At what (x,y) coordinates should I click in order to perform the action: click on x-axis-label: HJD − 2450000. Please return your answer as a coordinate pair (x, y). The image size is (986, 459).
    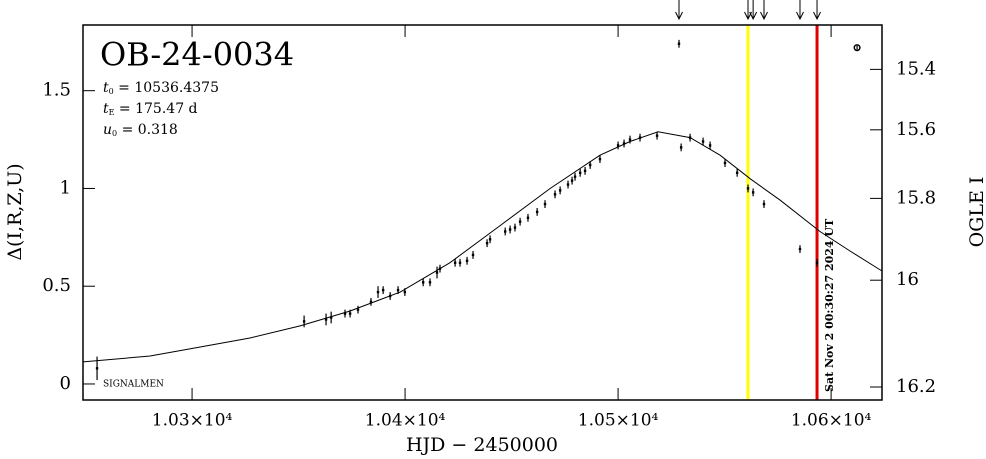
    Looking at the image, I should click on (482, 445).